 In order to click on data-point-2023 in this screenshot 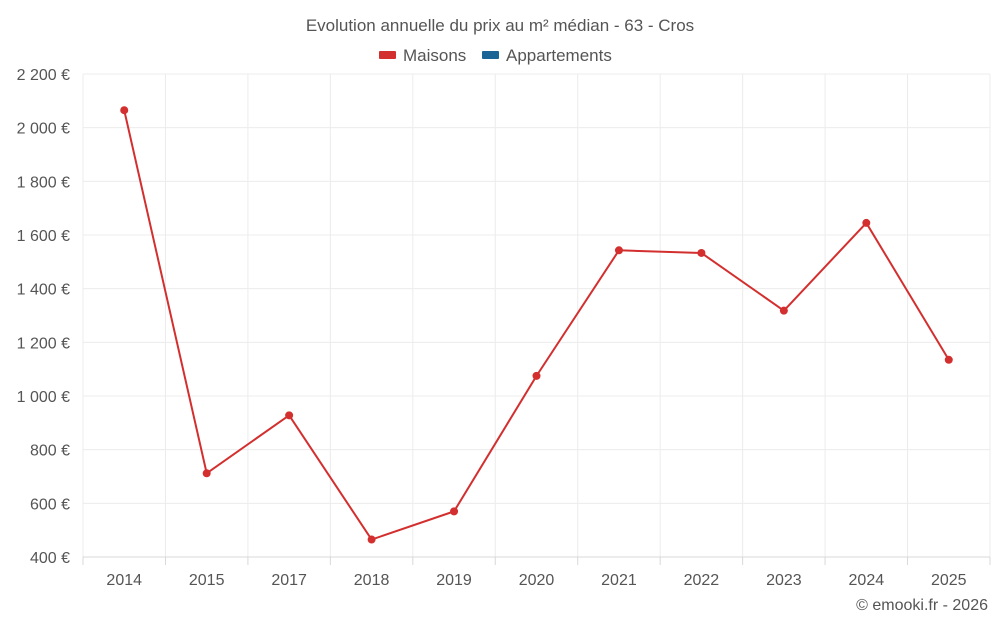, I will do `click(783, 310)`.